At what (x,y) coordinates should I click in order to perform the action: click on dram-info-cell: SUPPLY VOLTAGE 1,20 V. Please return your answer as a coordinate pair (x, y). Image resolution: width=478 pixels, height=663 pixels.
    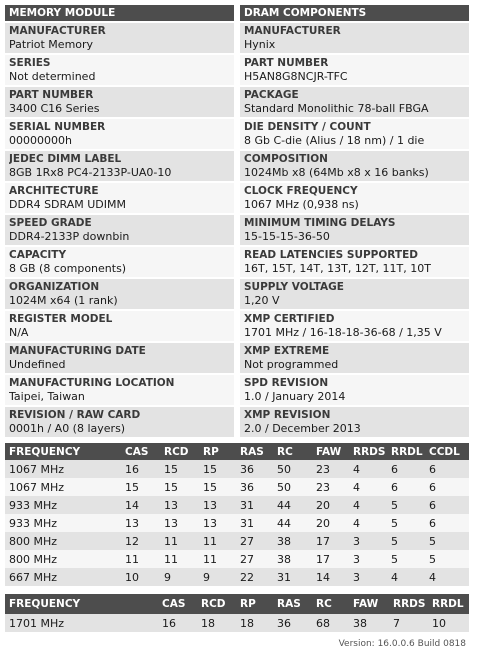
    Looking at the image, I should click on (354, 294).